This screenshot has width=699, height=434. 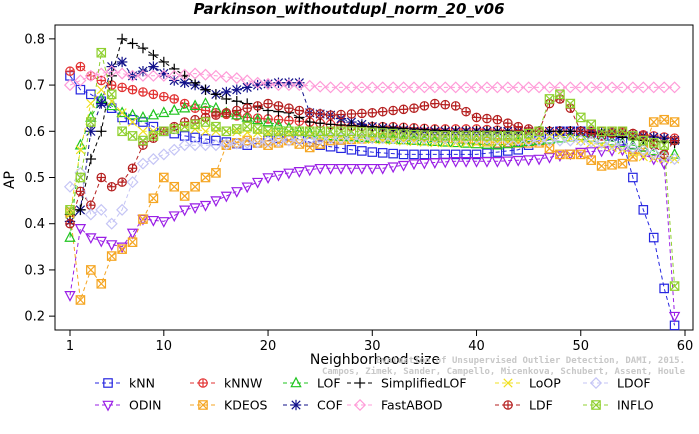 What do you see at coordinates (108, 406) in the screenshot?
I see `legend-marker-odin` at bounding box center [108, 406].